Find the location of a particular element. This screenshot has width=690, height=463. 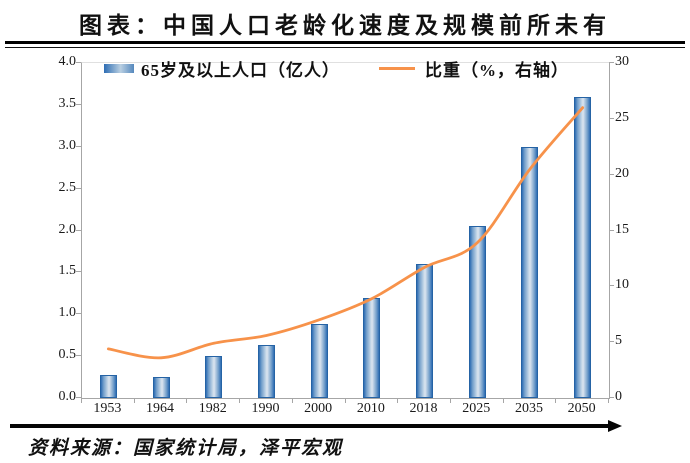

bar-2025 is located at coordinates (477, 312).